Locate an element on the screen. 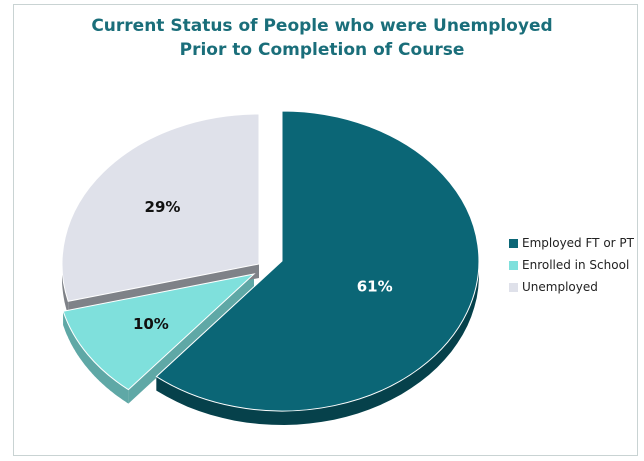 This screenshot has width=644, height=461. legend-item-employed: Employed FT or PT is located at coordinates (571, 243).